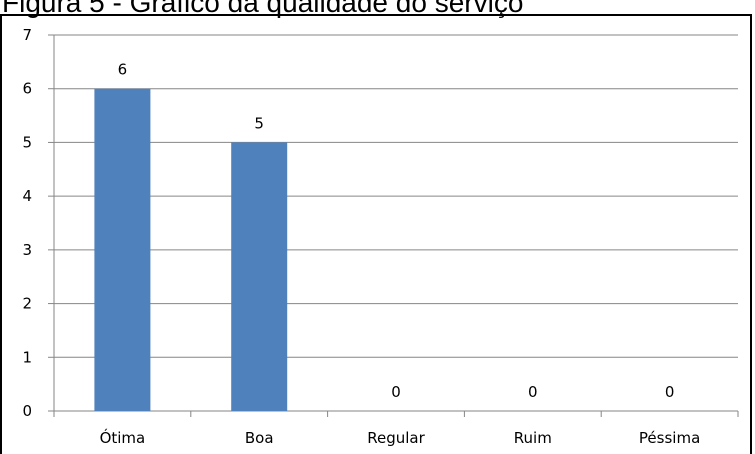 The height and width of the screenshot is (454, 755). Describe the element at coordinates (669, 438) in the screenshot. I see `x-tick-label: Péssima` at that location.